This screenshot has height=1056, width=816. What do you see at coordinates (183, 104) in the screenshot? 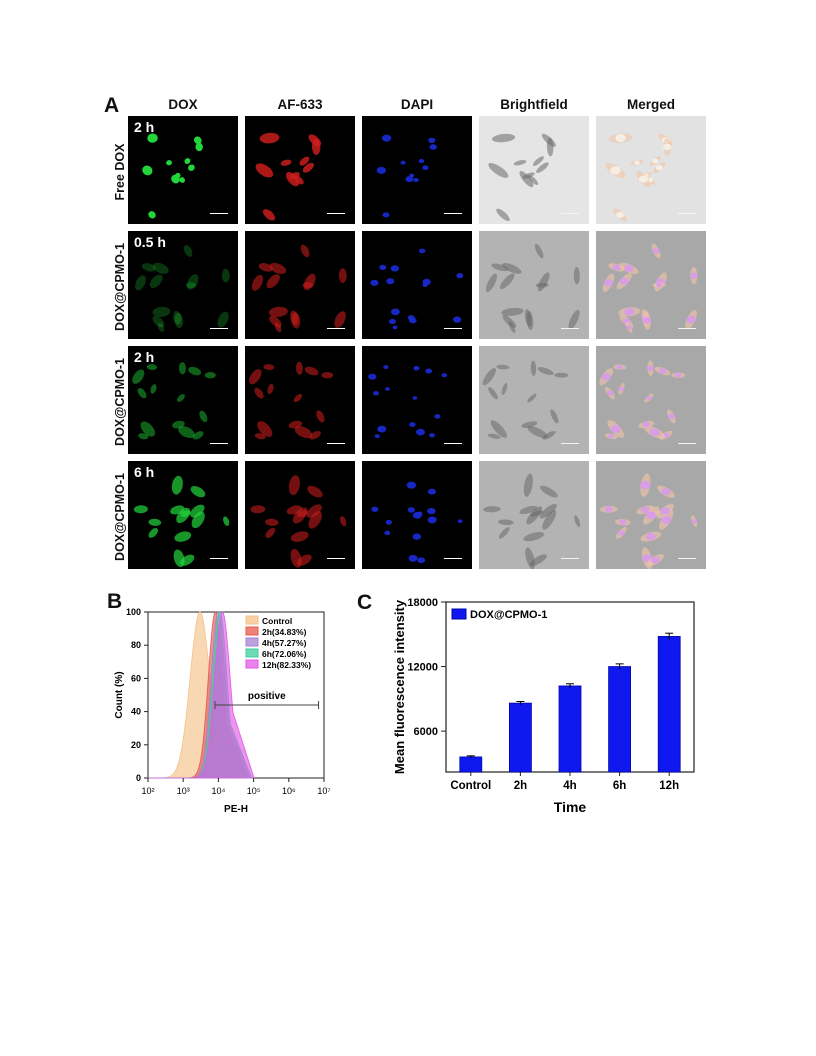
I see `column-header: DOX` at bounding box center [183, 104].